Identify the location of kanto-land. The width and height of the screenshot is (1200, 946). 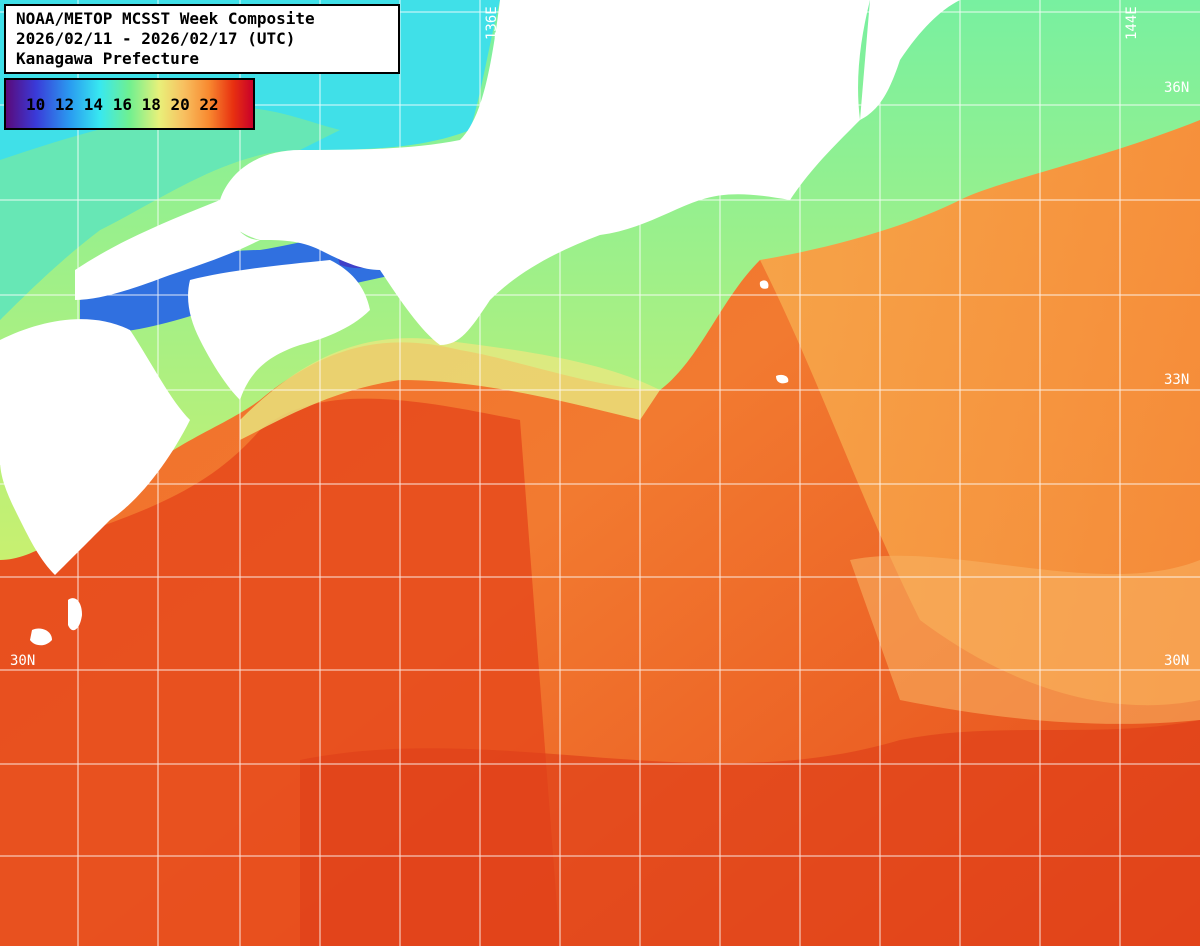
(910, 60).